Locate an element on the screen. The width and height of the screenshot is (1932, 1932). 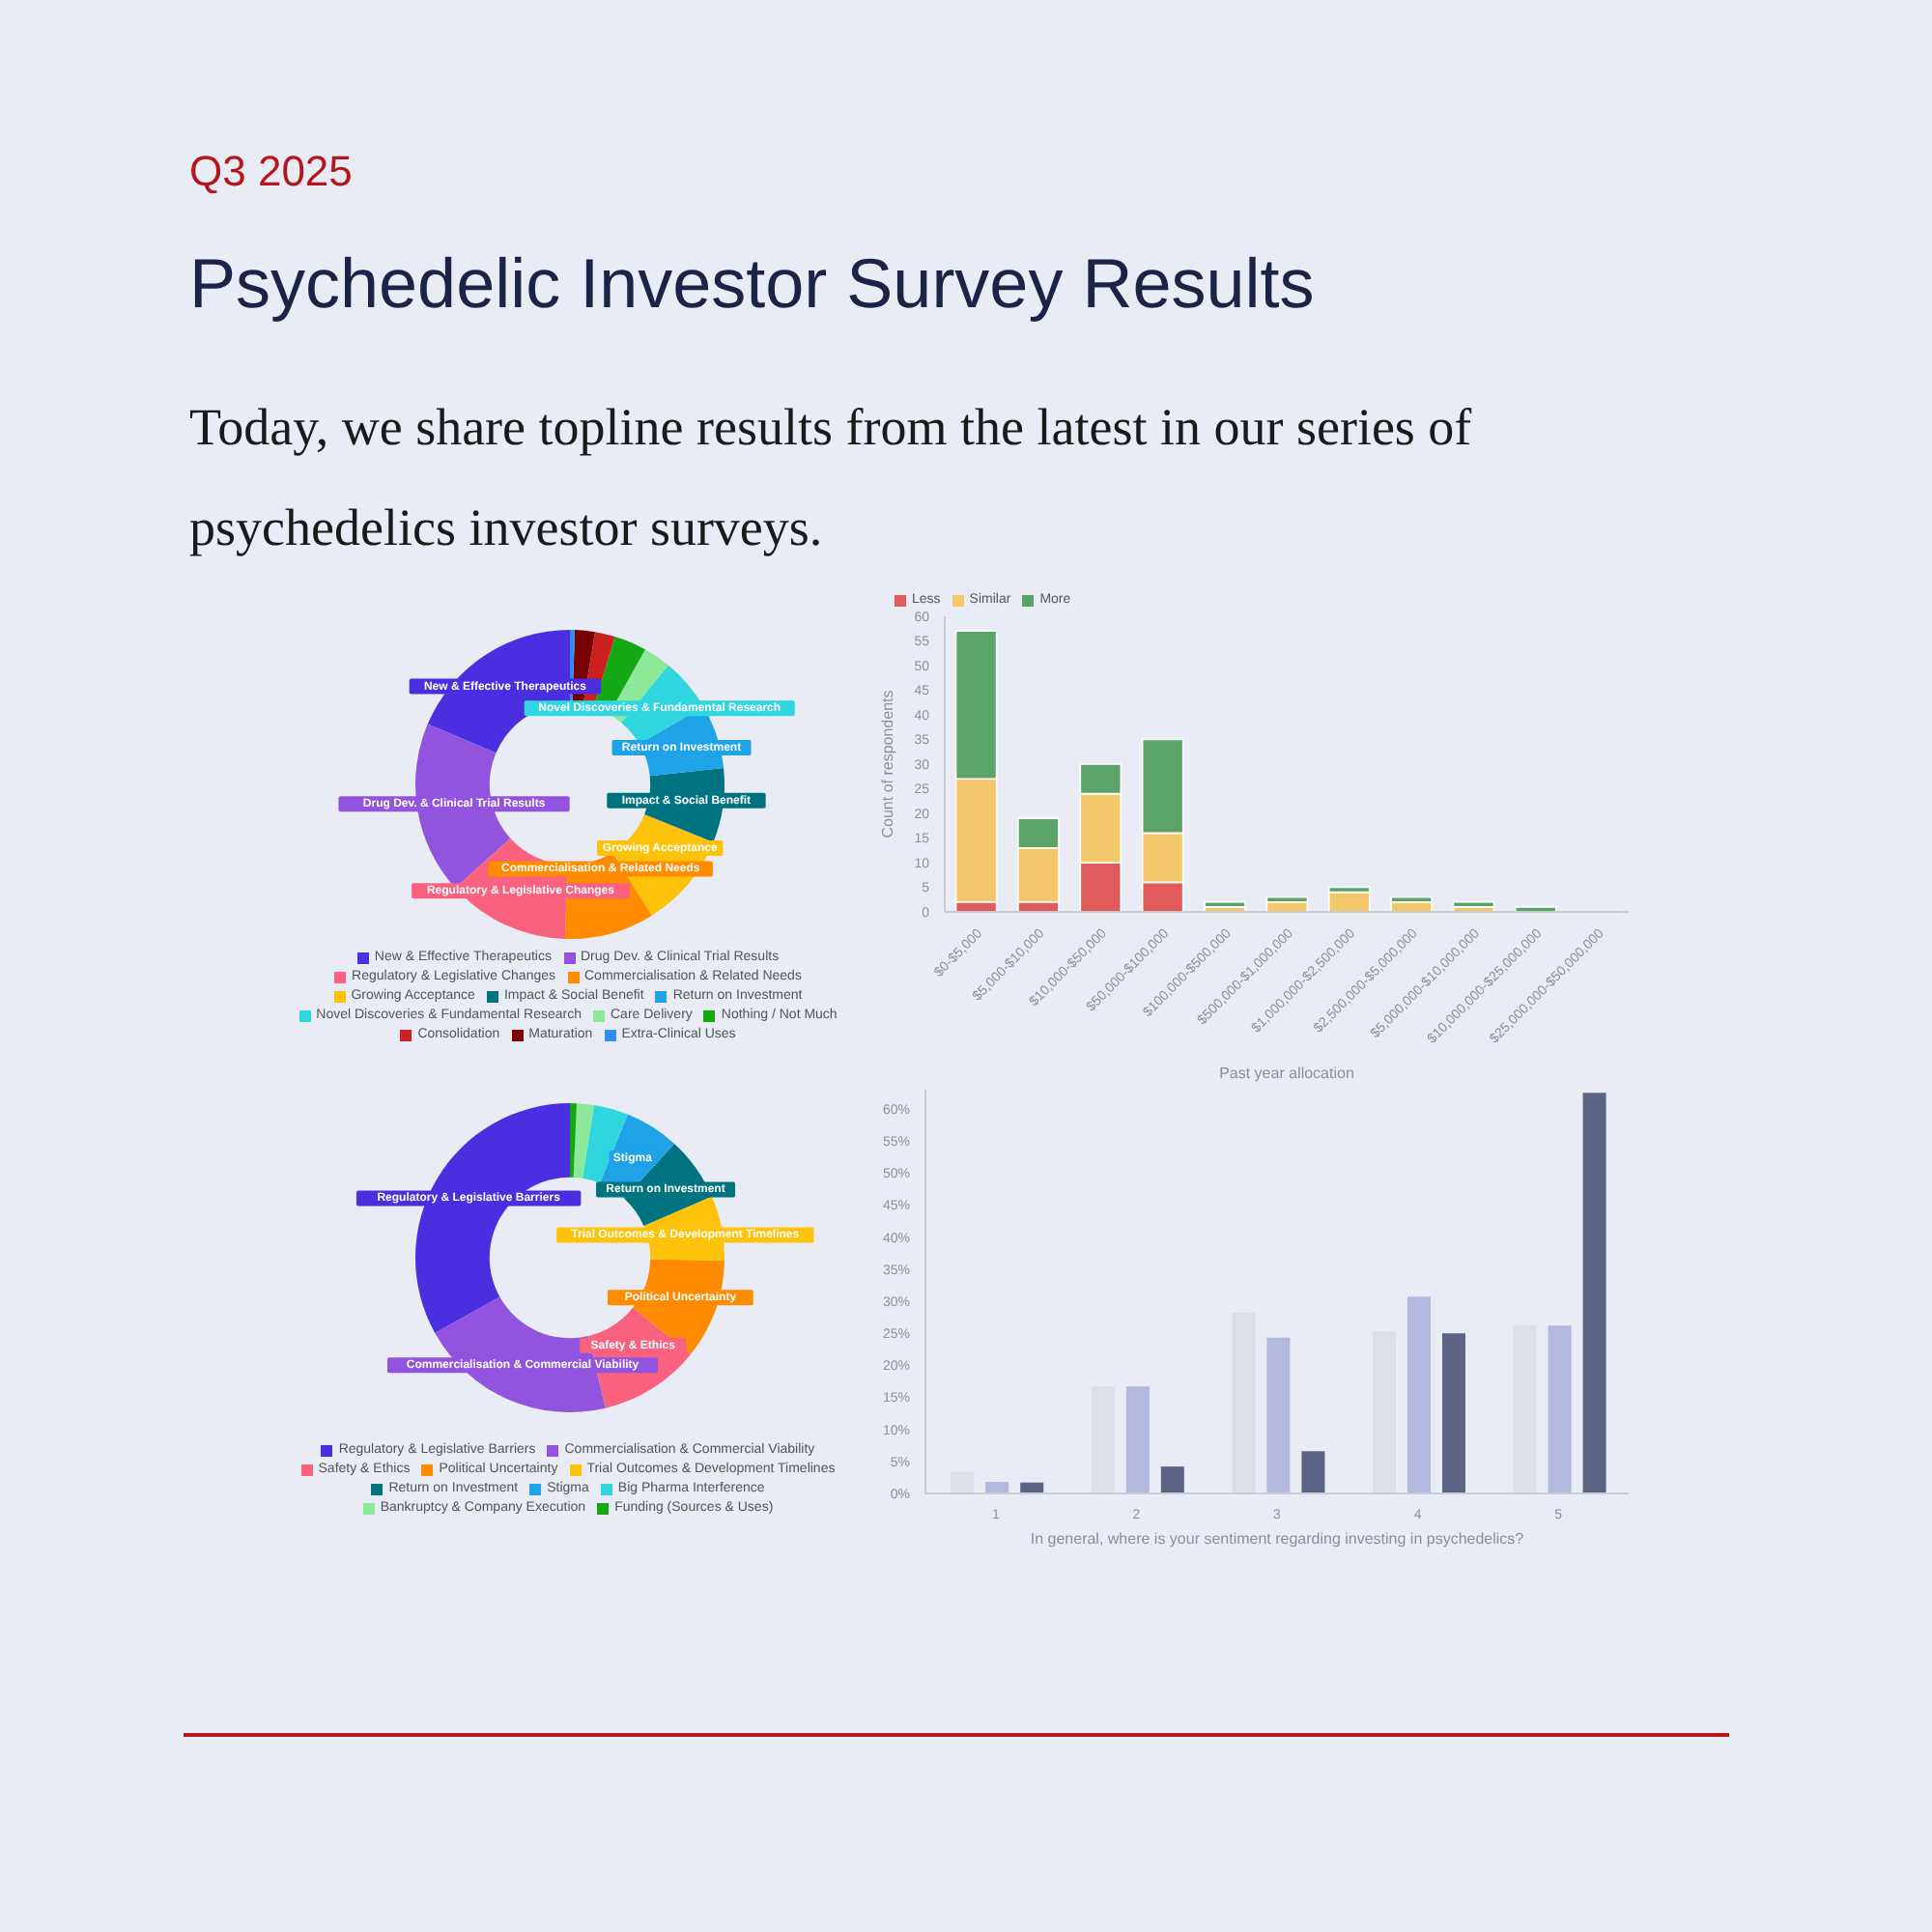
x-axis-title: Past year allocation is located at coordinates (1286, 1073).